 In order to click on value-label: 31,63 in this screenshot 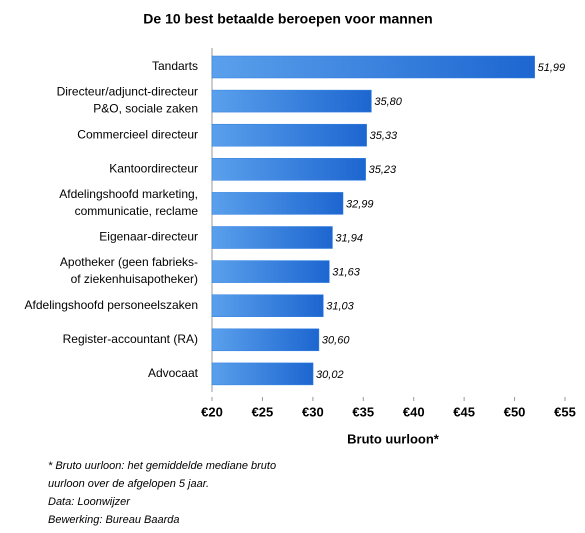, I will do `click(346, 273)`.